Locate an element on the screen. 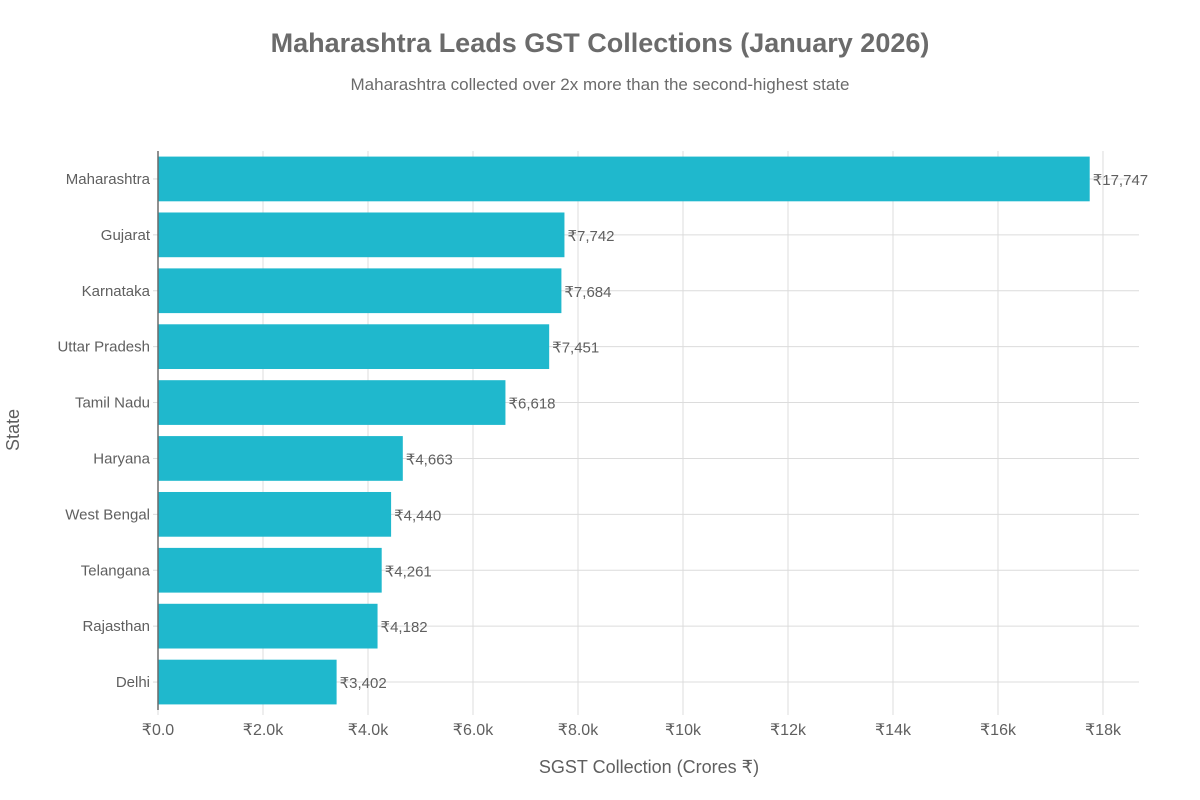 Image resolution: width=1200 pixels, height=800 pixels. y-tick-label: Maharashtra is located at coordinates (108, 179).